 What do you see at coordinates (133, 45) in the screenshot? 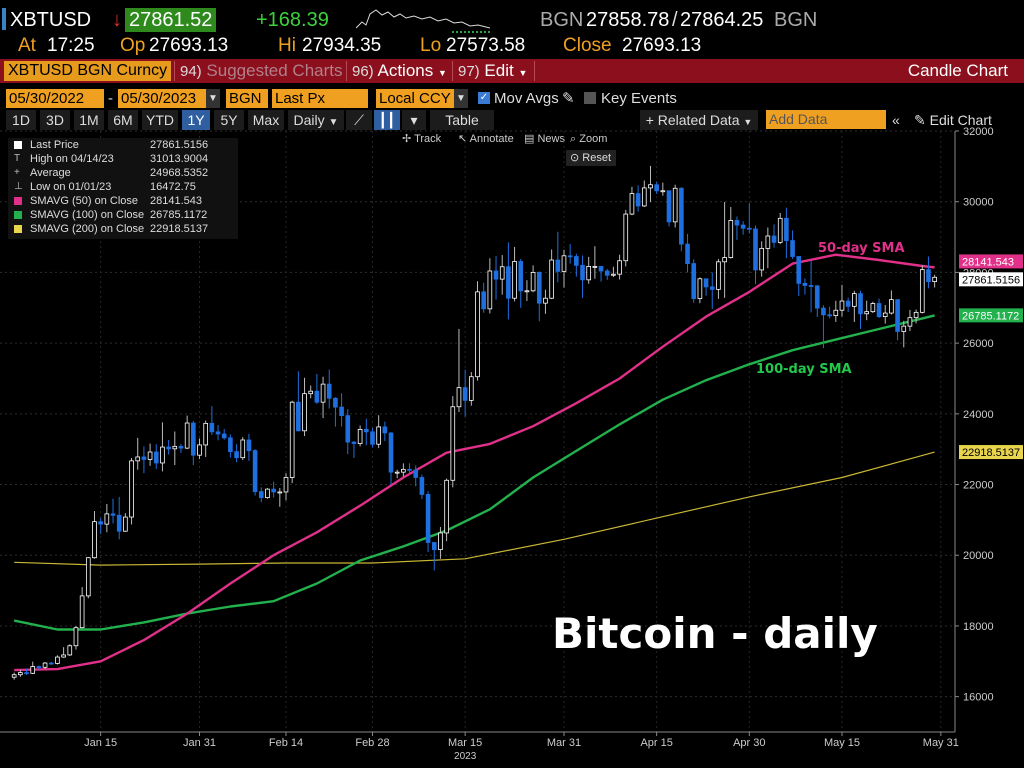
I see `open-label: Op` at bounding box center [133, 45].